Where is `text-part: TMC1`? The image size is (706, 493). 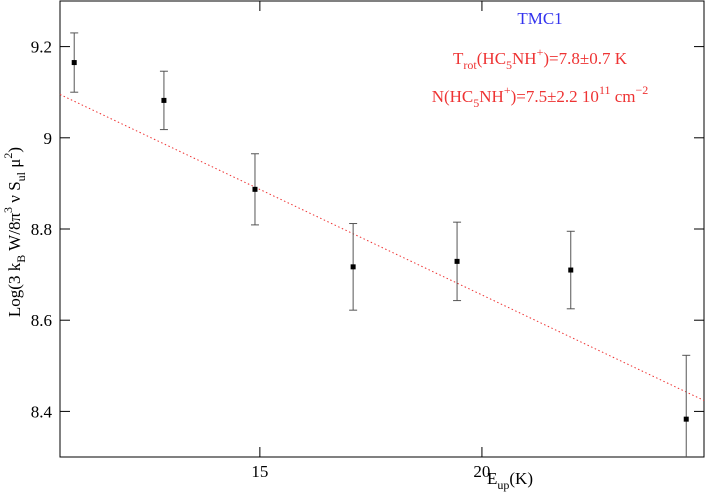
text-part: TMC1 is located at coordinates (539, 18).